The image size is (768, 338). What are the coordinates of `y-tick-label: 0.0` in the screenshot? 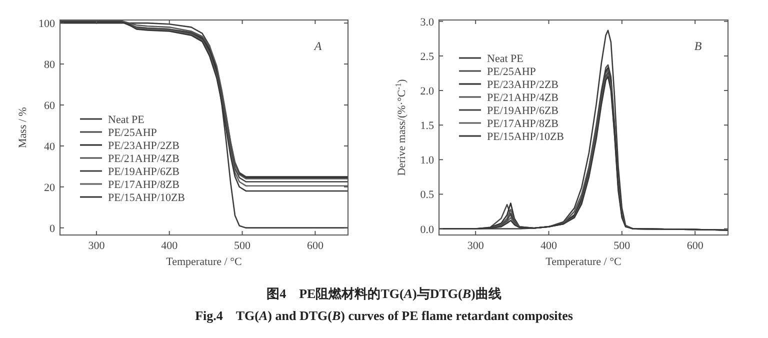 It's located at (427, 230).